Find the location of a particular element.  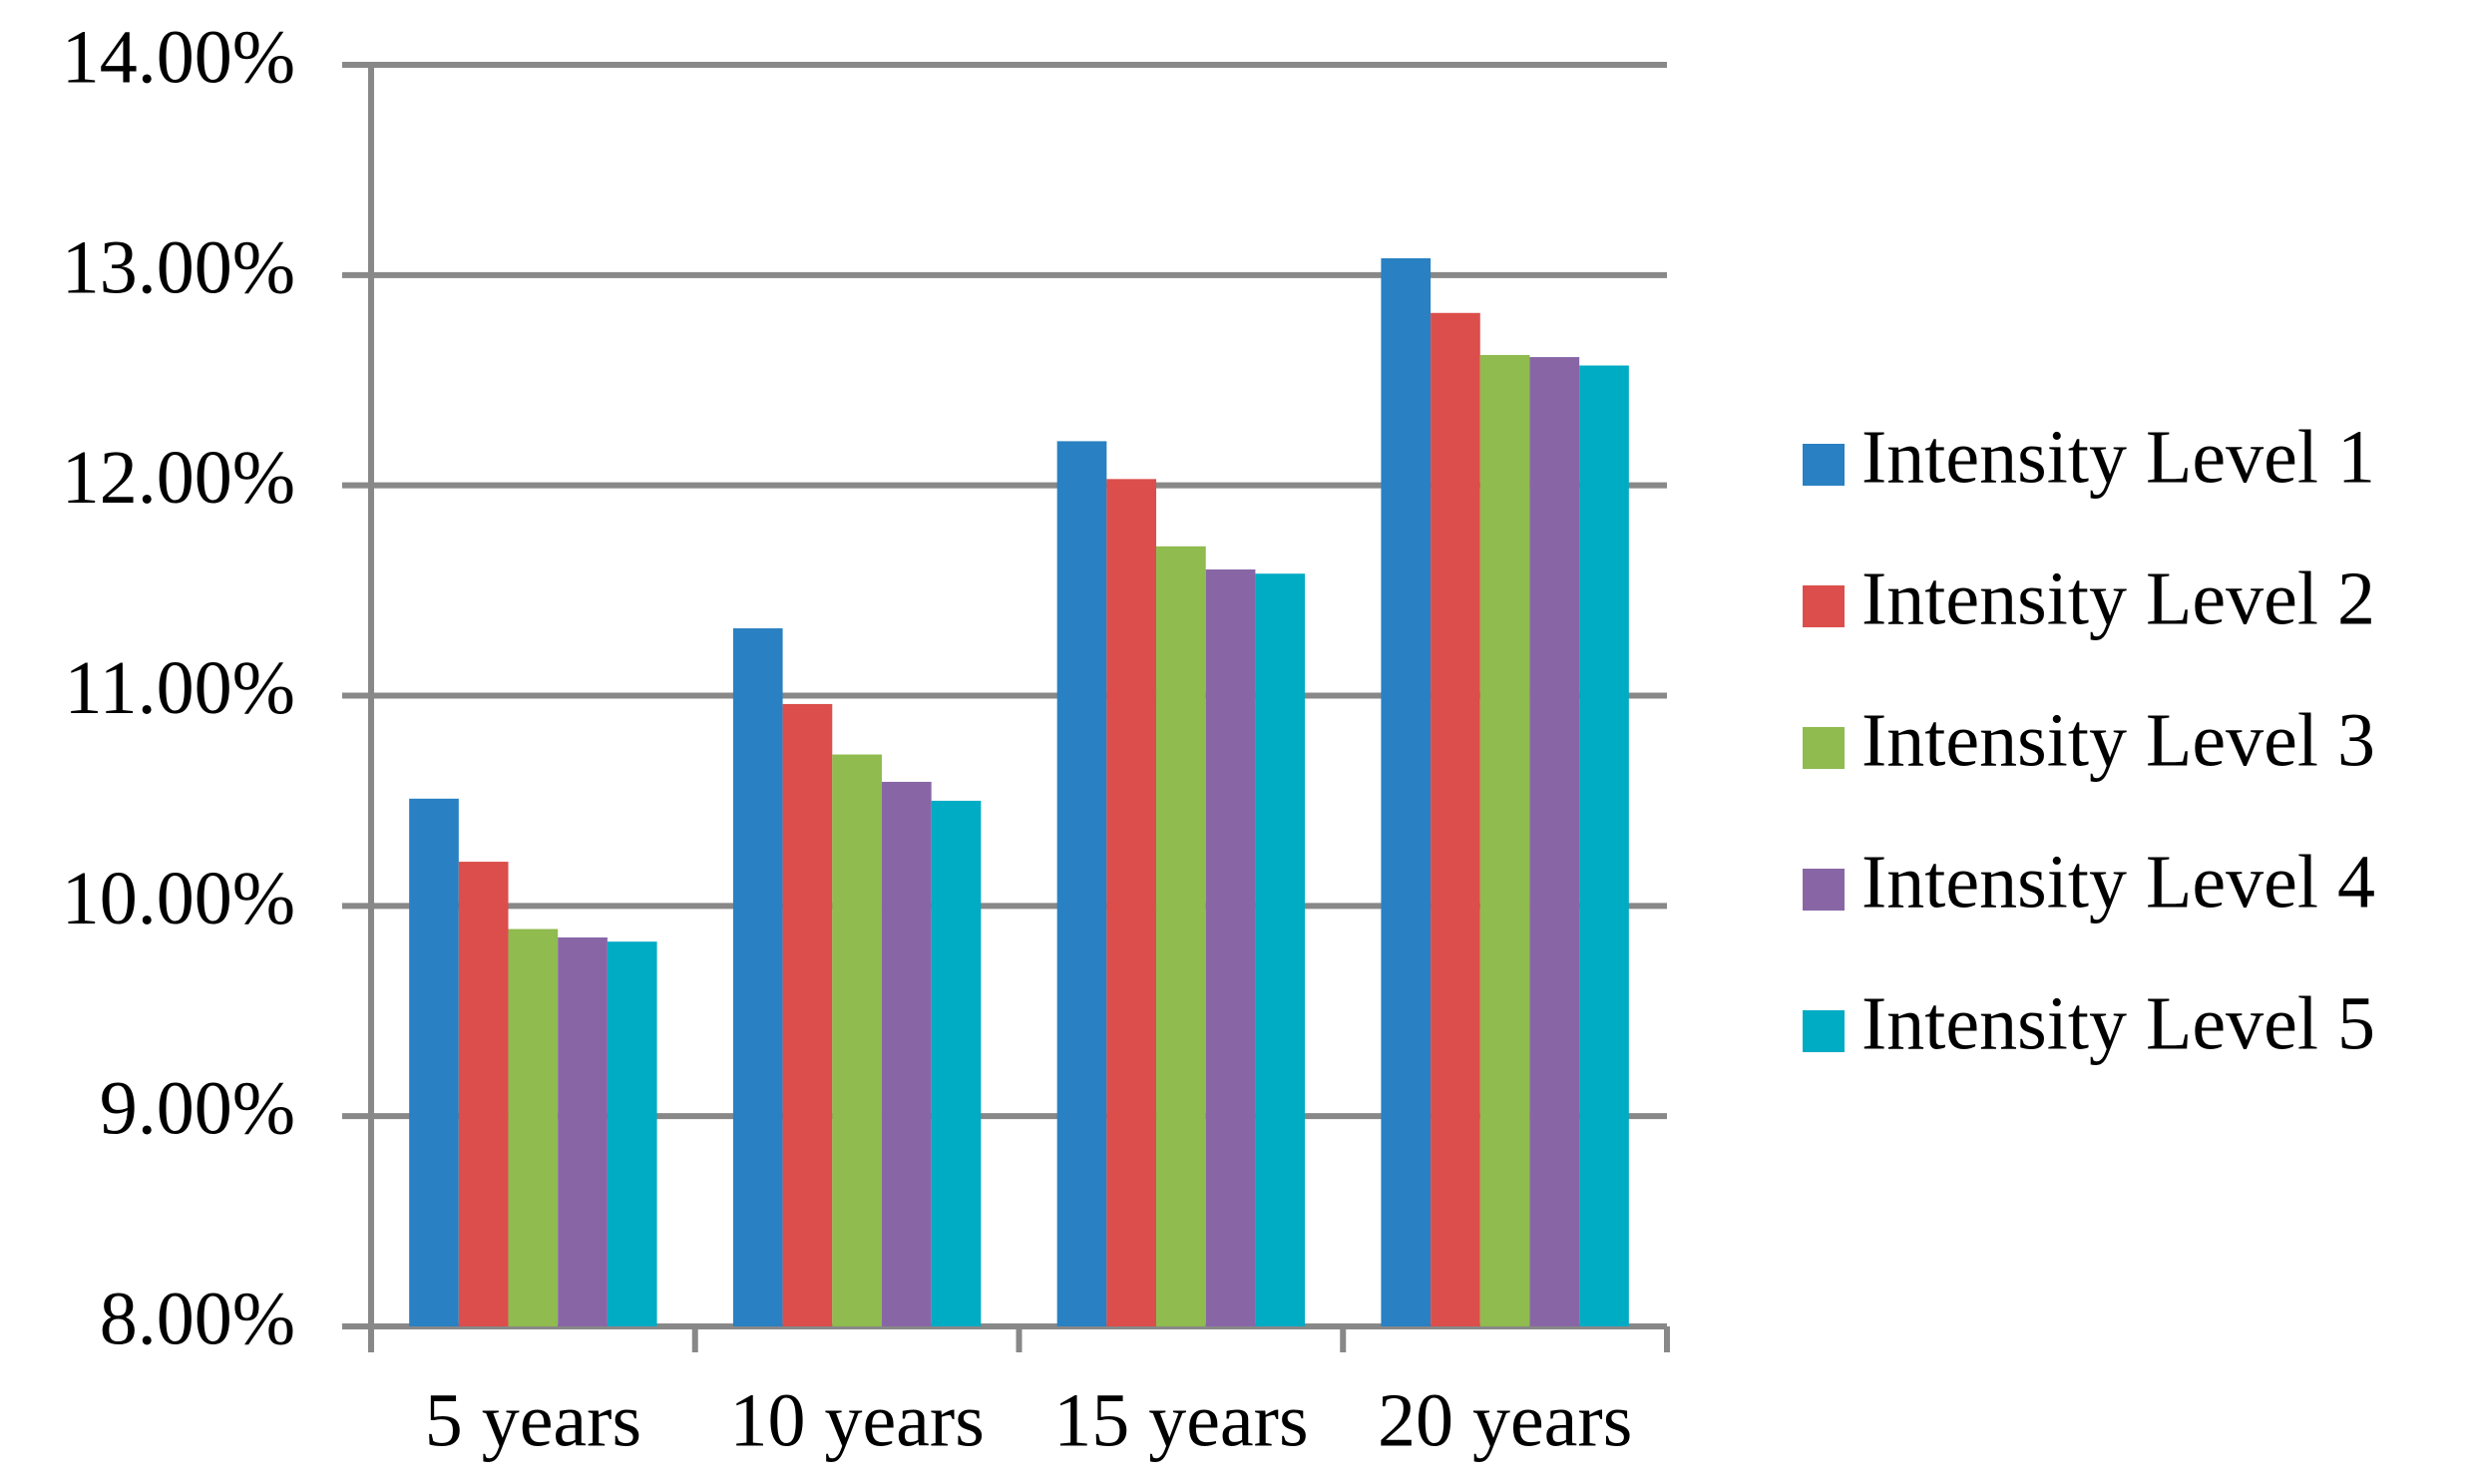

y-tick-label: 13.00% is located at coordinates (178, 267).